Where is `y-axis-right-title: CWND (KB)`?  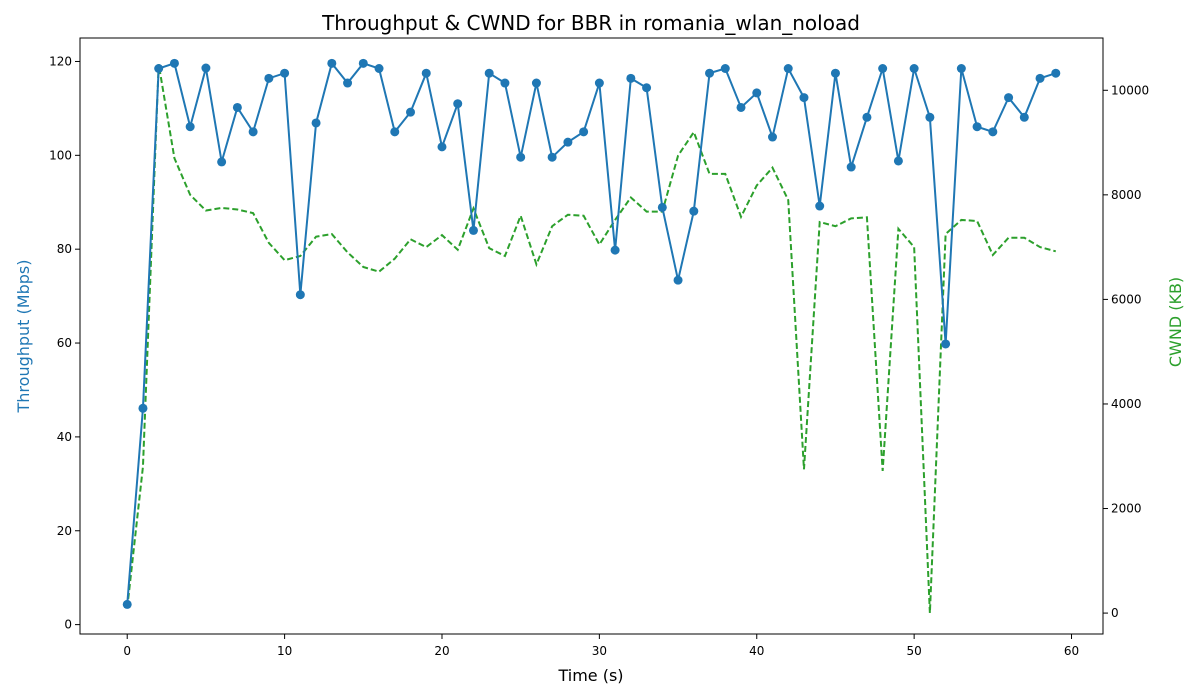 y-axis-right-title: CWND (KB) is located at coordinates (1175, 322).